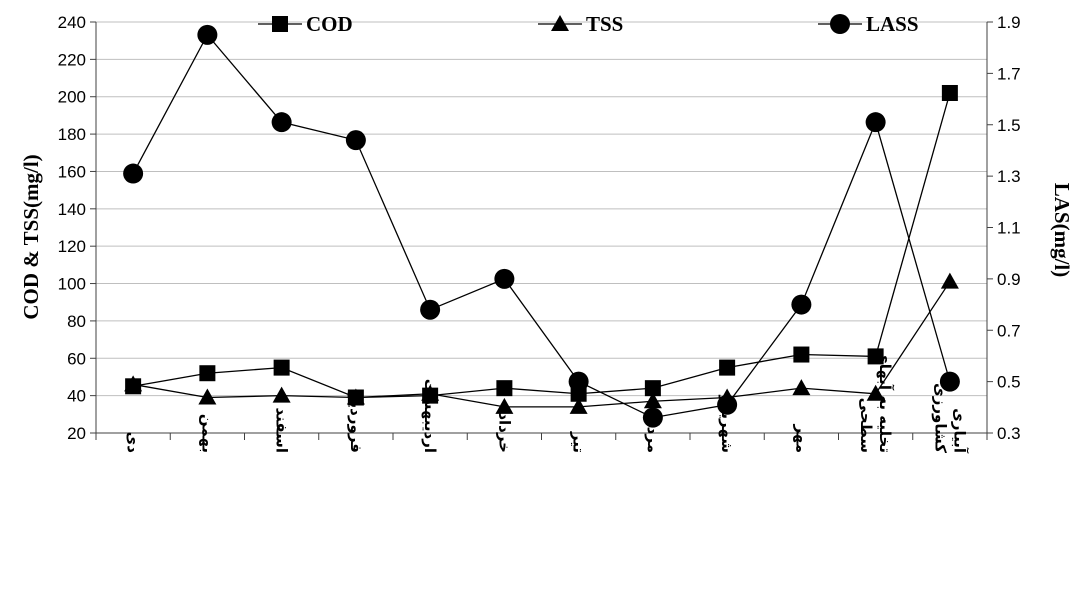 The height and width of the screenshot is (602, 1077). I want to click on legend-label: TSS, so click(604, 24).